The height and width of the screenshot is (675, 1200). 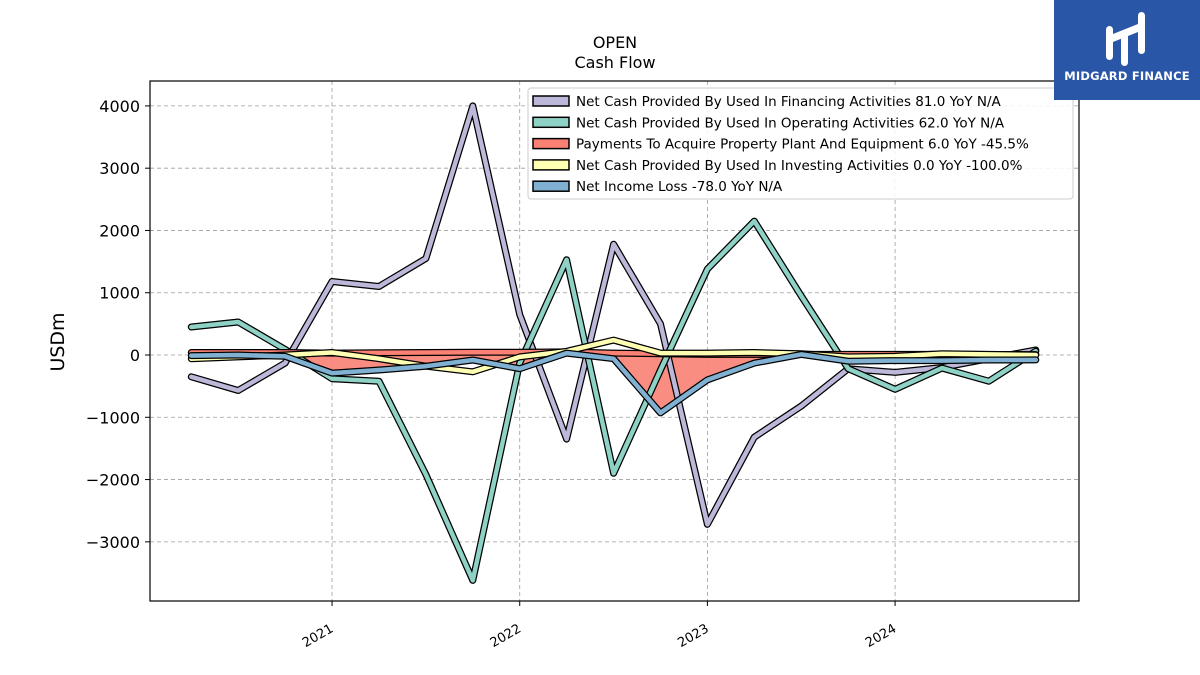 What do you see at coordinates (119, 230) in the screenshot?
I see `y-tick-label: 2000` at bounding box center [119, 230].